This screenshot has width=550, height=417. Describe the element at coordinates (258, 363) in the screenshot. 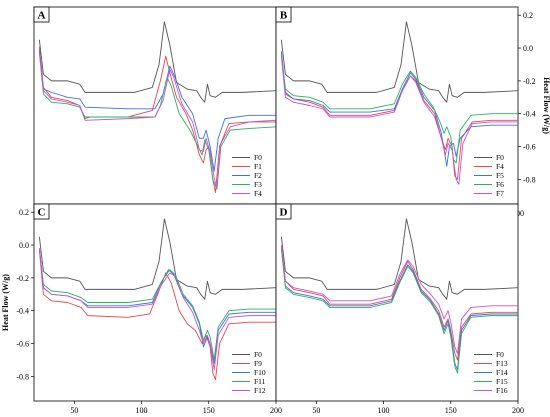

I see `legend-label: F9` at that location.